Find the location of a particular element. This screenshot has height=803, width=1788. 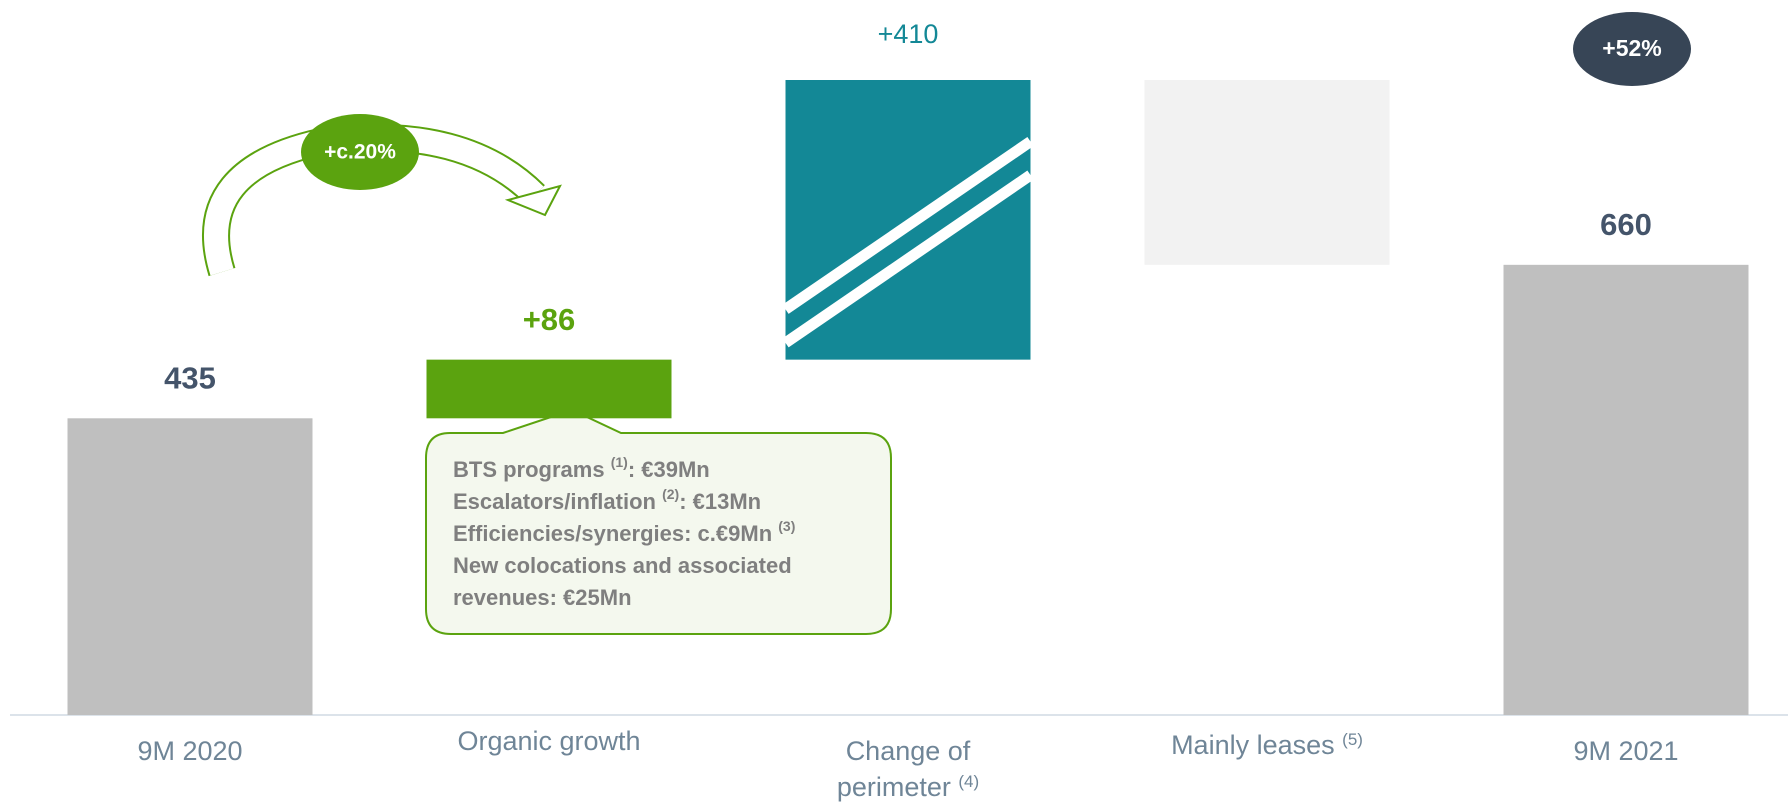

value-label: 660 is located at coordinates (1626, 224).